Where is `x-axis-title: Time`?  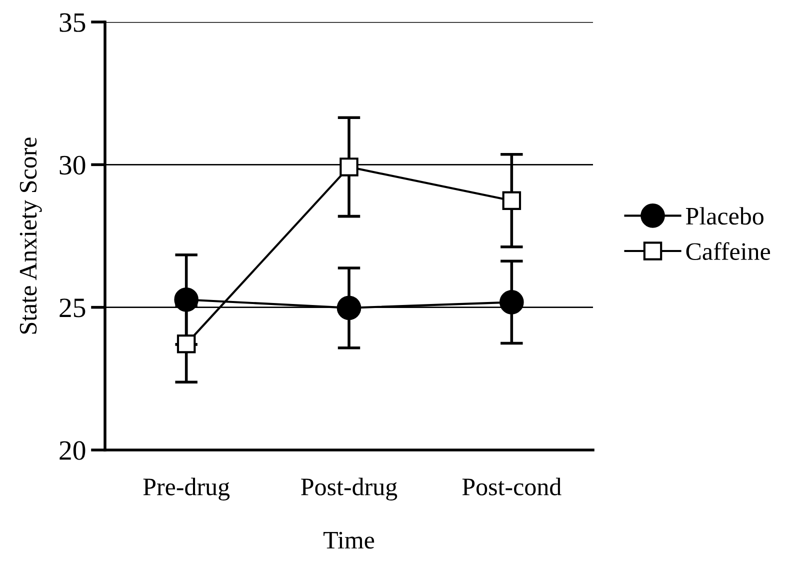
x-axis-title: Time is located at coordinates (349, 540).